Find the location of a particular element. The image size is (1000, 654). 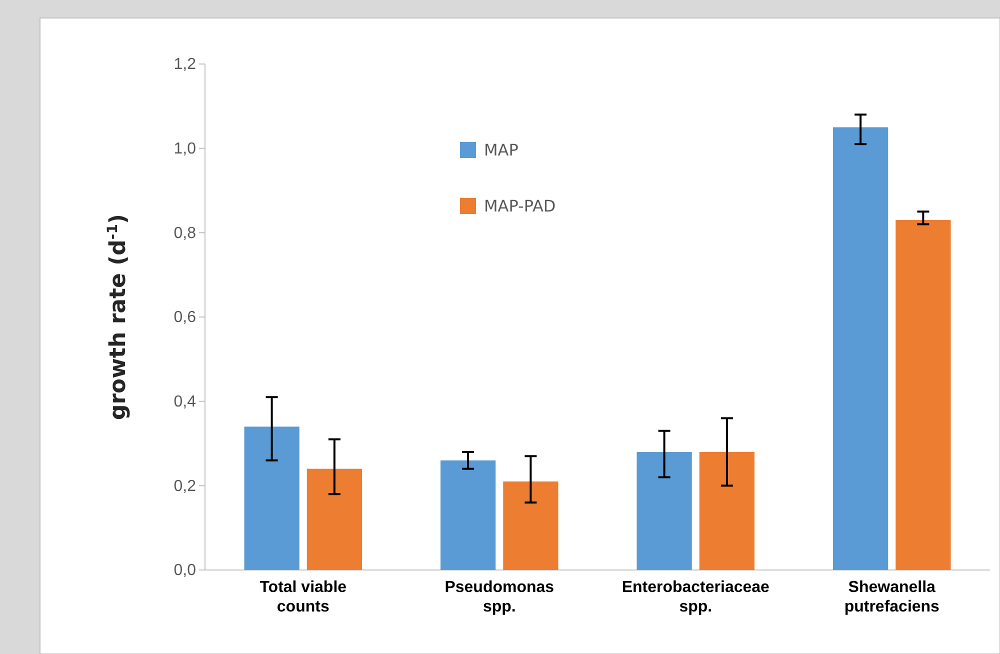

legend-label: MAP-PAD is located at coordinates (520, 206).